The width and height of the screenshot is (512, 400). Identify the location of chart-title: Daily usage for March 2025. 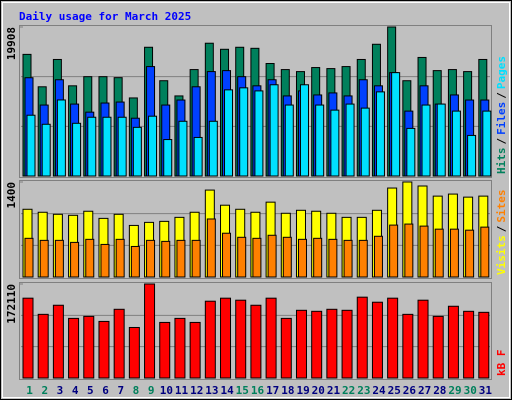
(105, 16).